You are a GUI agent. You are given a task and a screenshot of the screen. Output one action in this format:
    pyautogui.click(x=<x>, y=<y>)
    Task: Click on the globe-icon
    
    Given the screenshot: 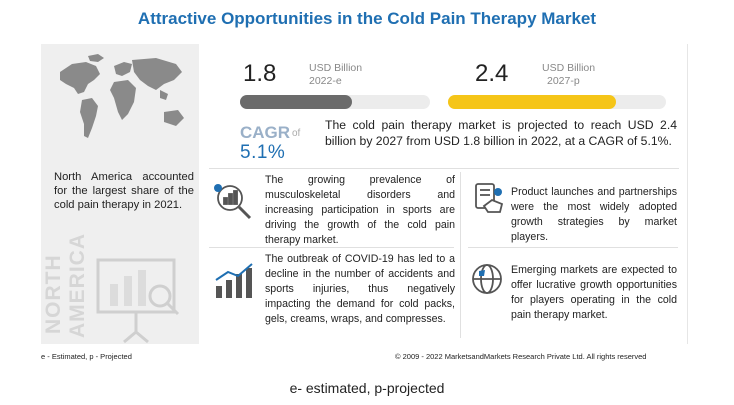 What is the action you would take?
    pyautogui.click(x=487, y=279)
    